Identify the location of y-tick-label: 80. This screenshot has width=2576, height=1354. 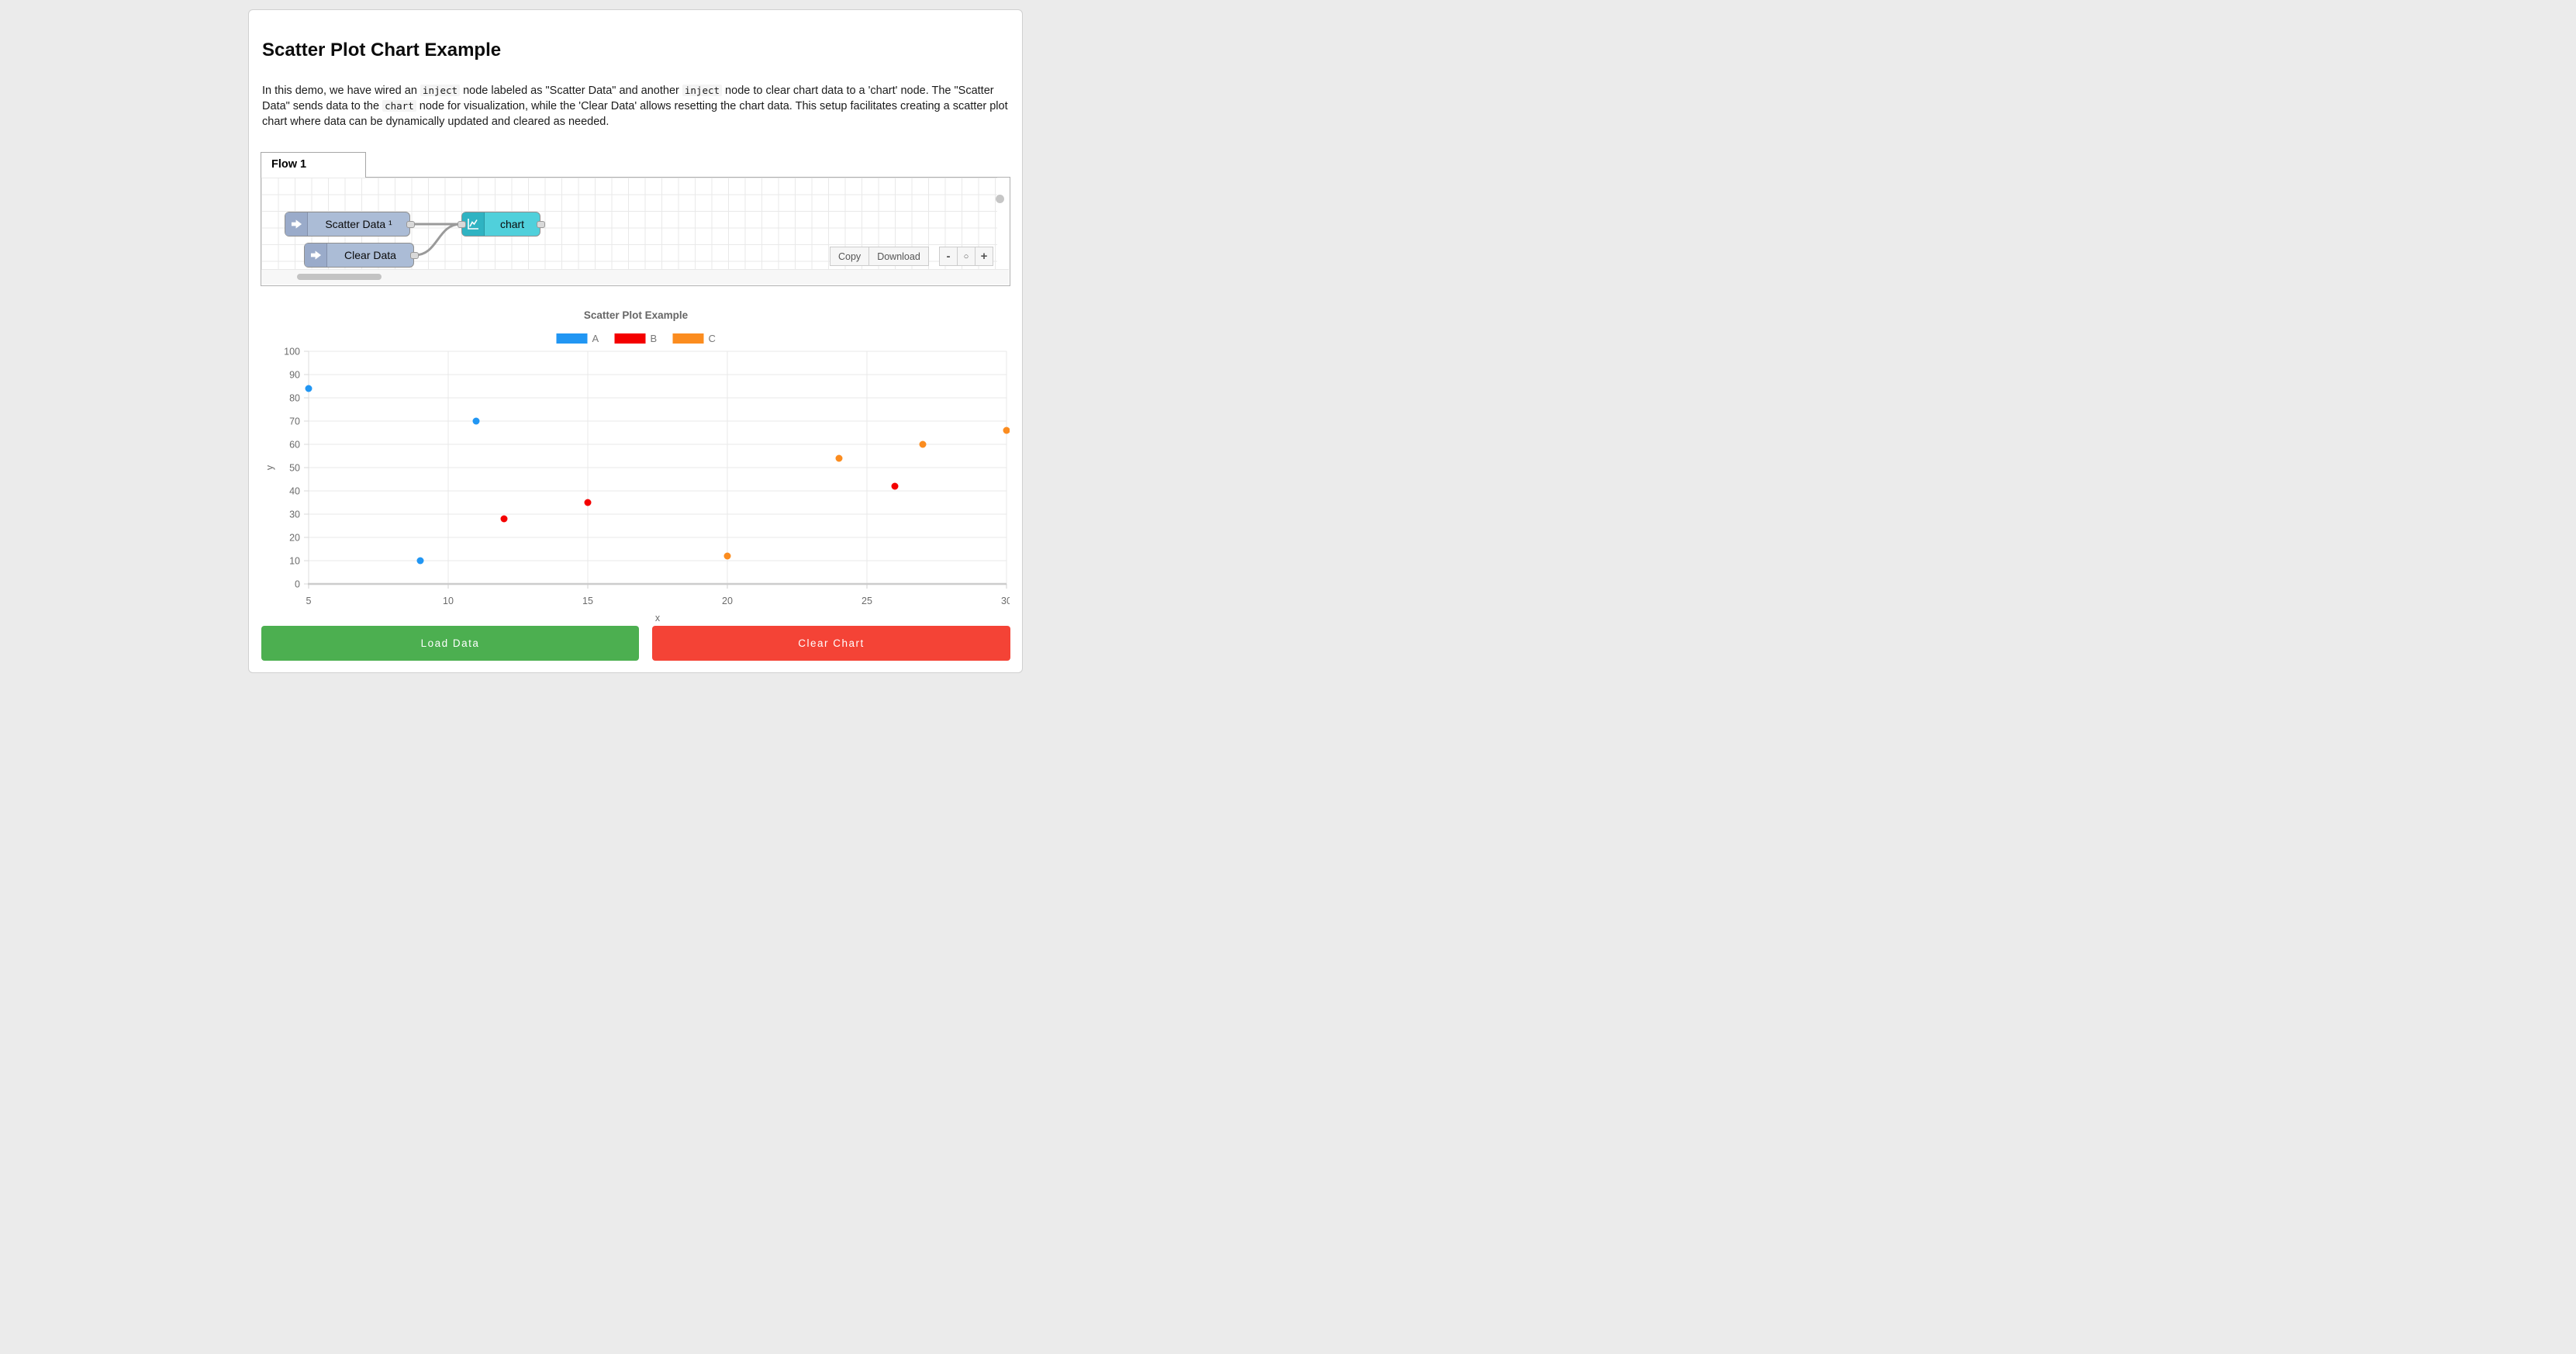
(294, 398).